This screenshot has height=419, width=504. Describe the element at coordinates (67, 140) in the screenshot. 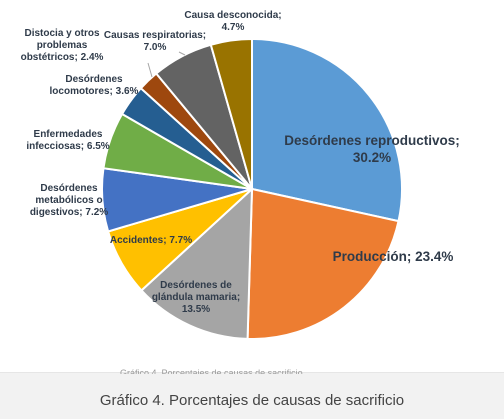

I see `slice-label-infectious: Enfermedades infecciosas; 6.5%` at that location.